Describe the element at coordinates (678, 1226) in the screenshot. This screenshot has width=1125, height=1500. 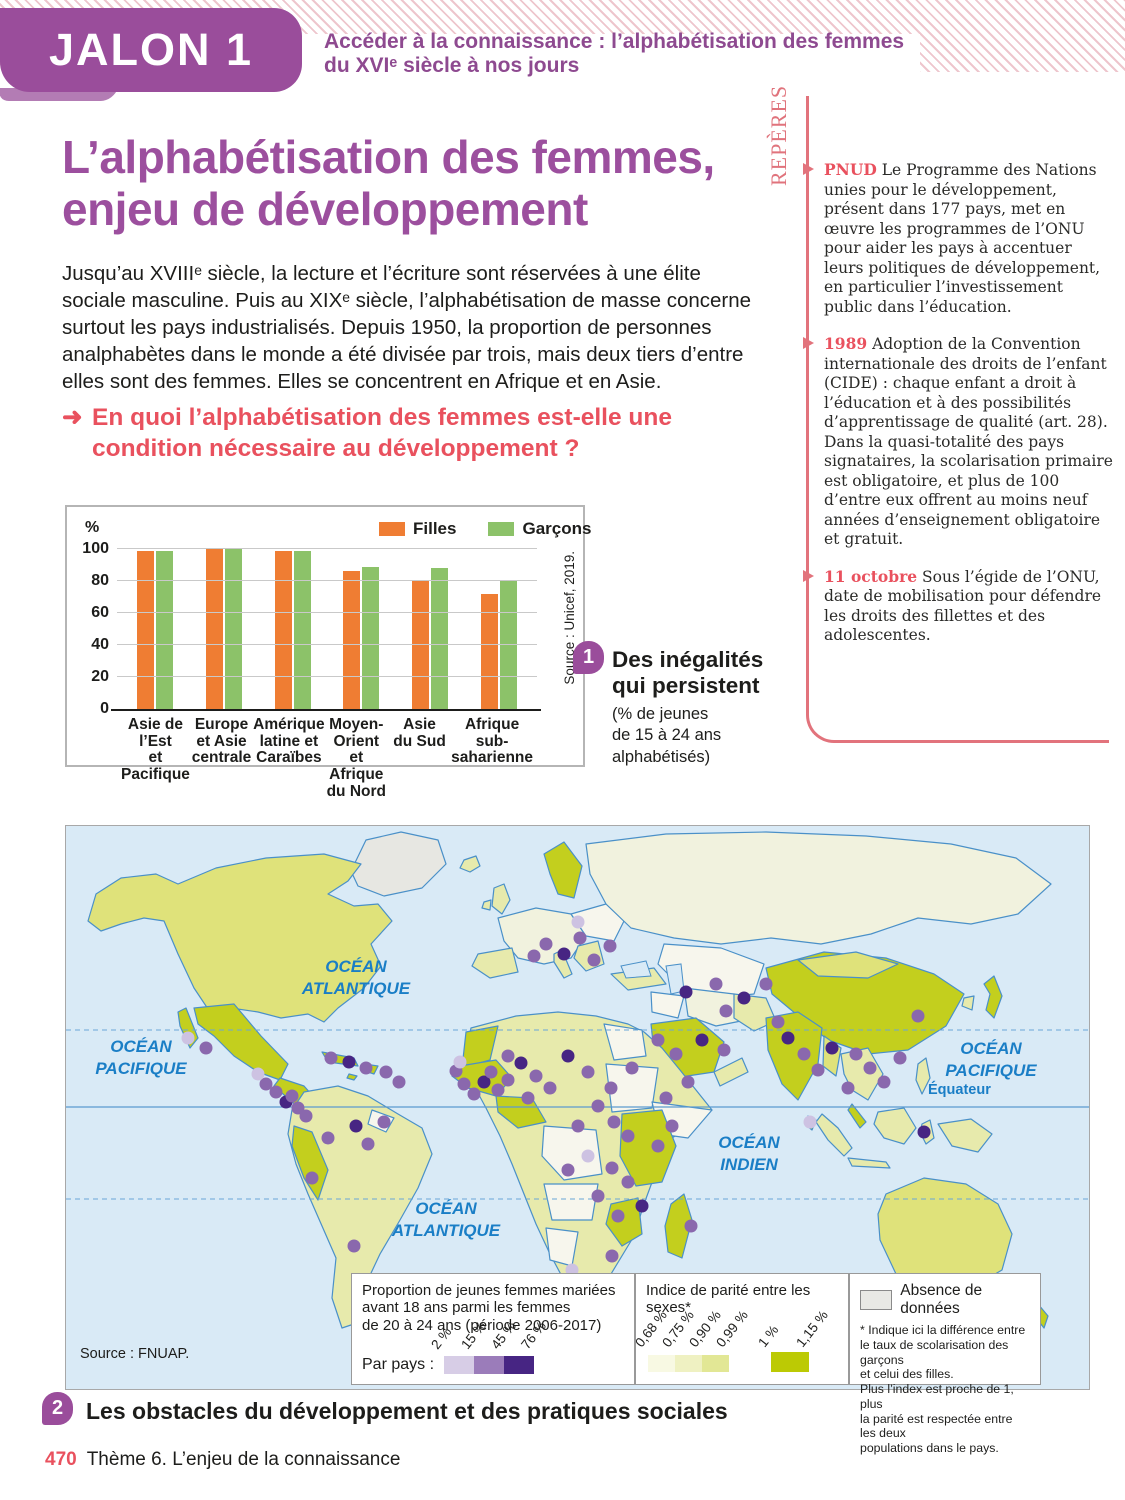
I see `island-madagascar` at that location.